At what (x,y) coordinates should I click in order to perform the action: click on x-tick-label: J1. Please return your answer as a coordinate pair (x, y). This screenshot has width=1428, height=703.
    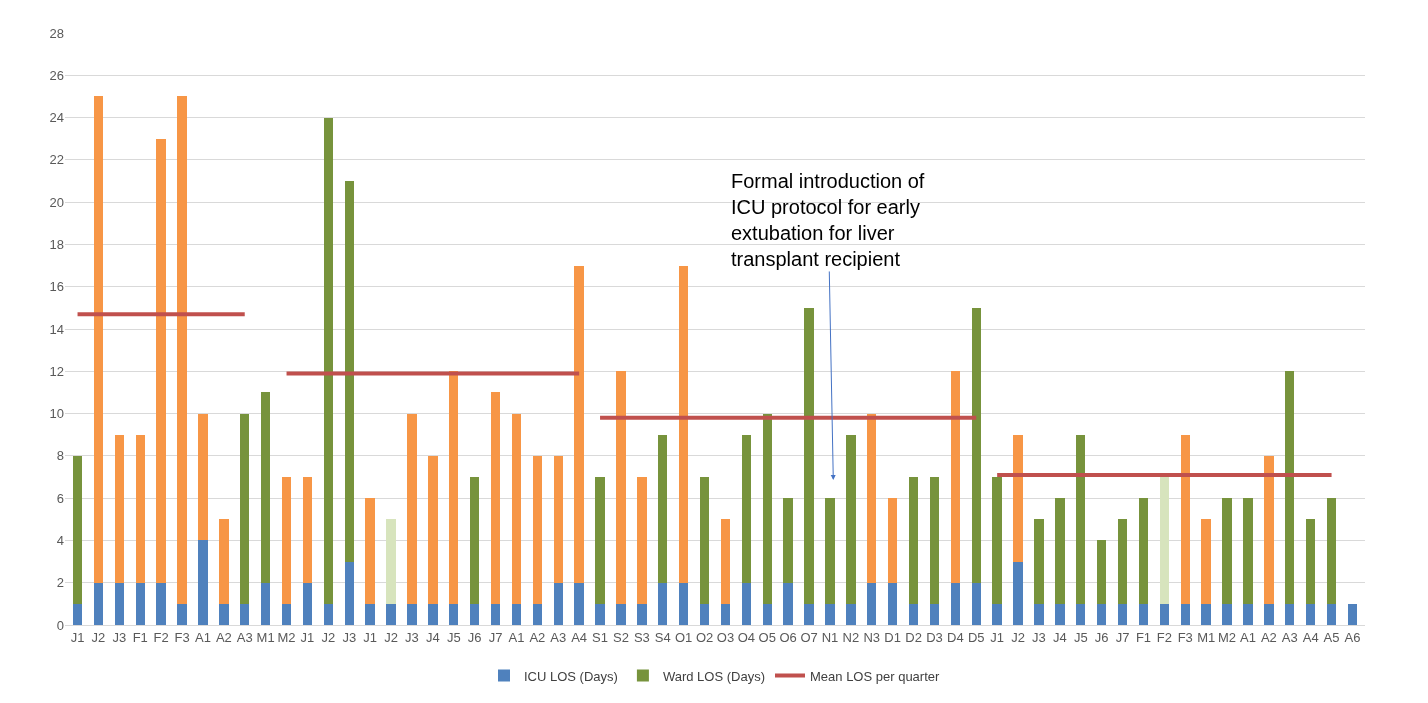
    Looking at the image, I should click on (307, 637).